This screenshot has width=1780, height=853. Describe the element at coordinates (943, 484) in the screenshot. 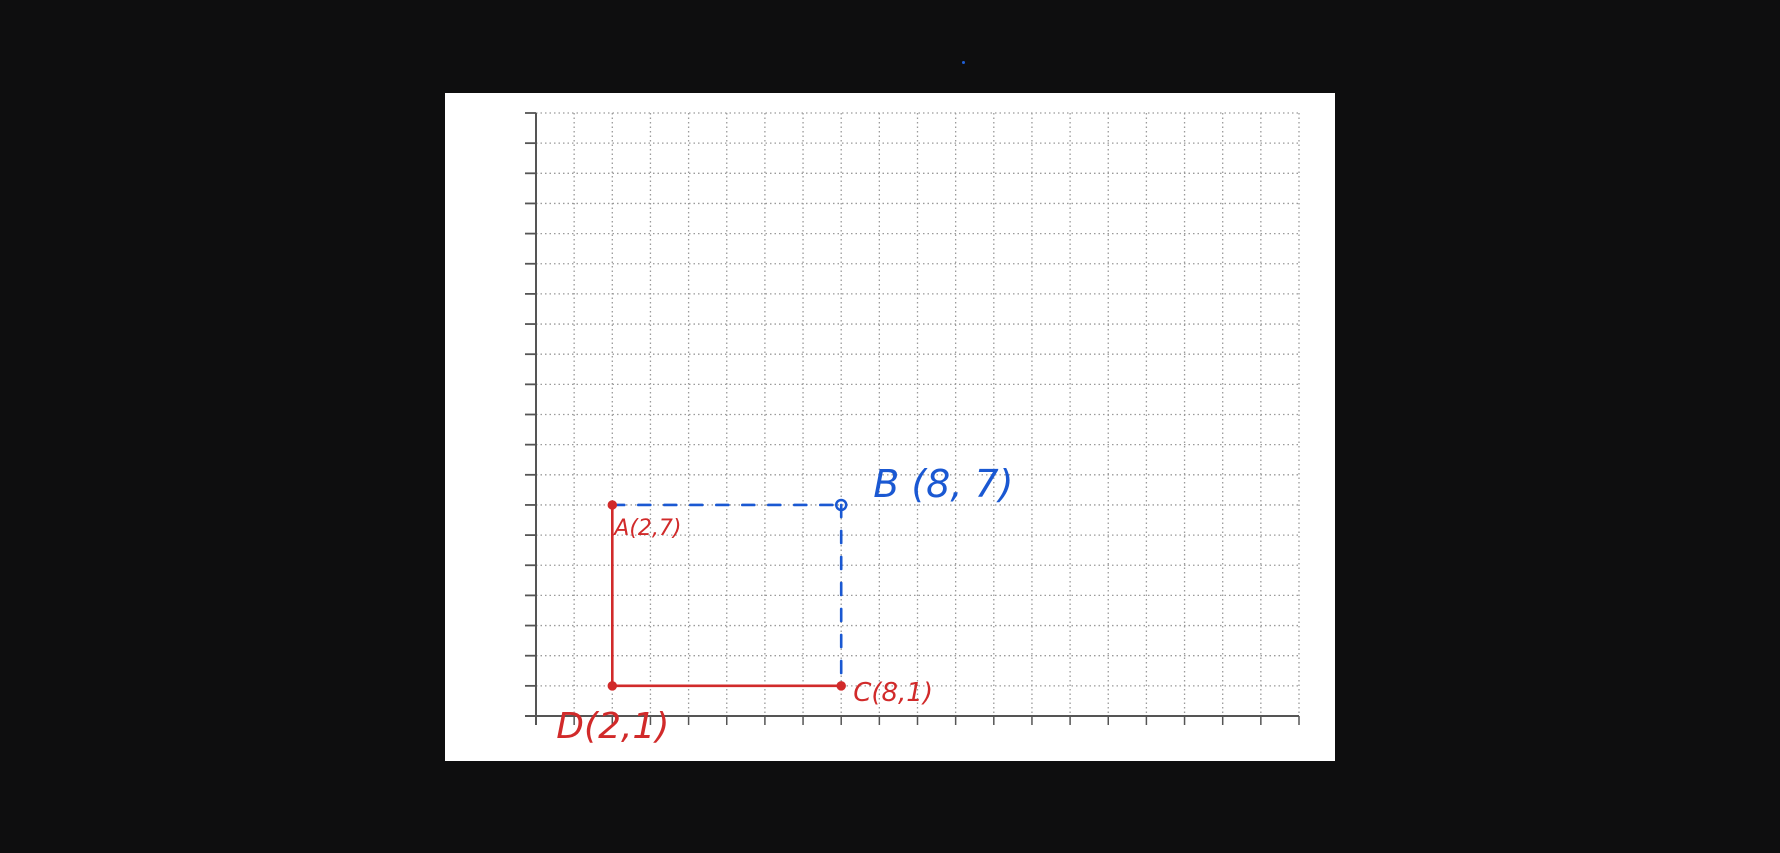

I see `label-point-b: B (8, 7)` at that location.